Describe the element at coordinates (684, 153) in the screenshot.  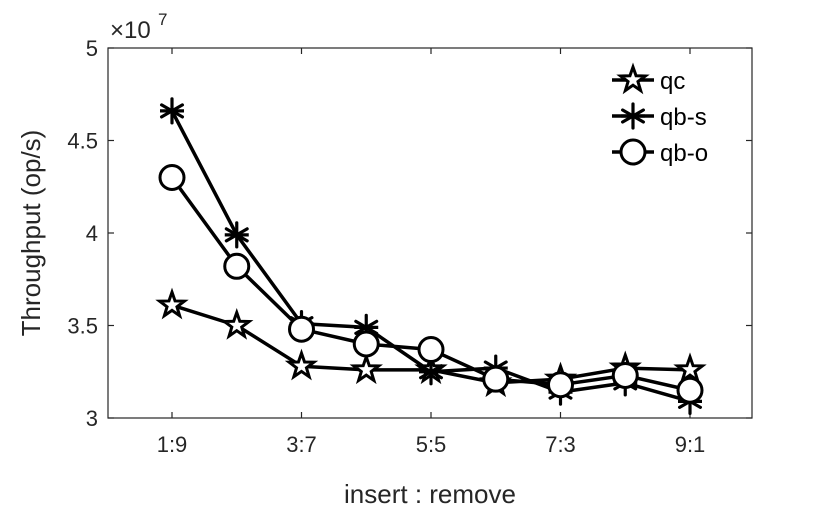
I see `legend-label: qb-o` at that location.